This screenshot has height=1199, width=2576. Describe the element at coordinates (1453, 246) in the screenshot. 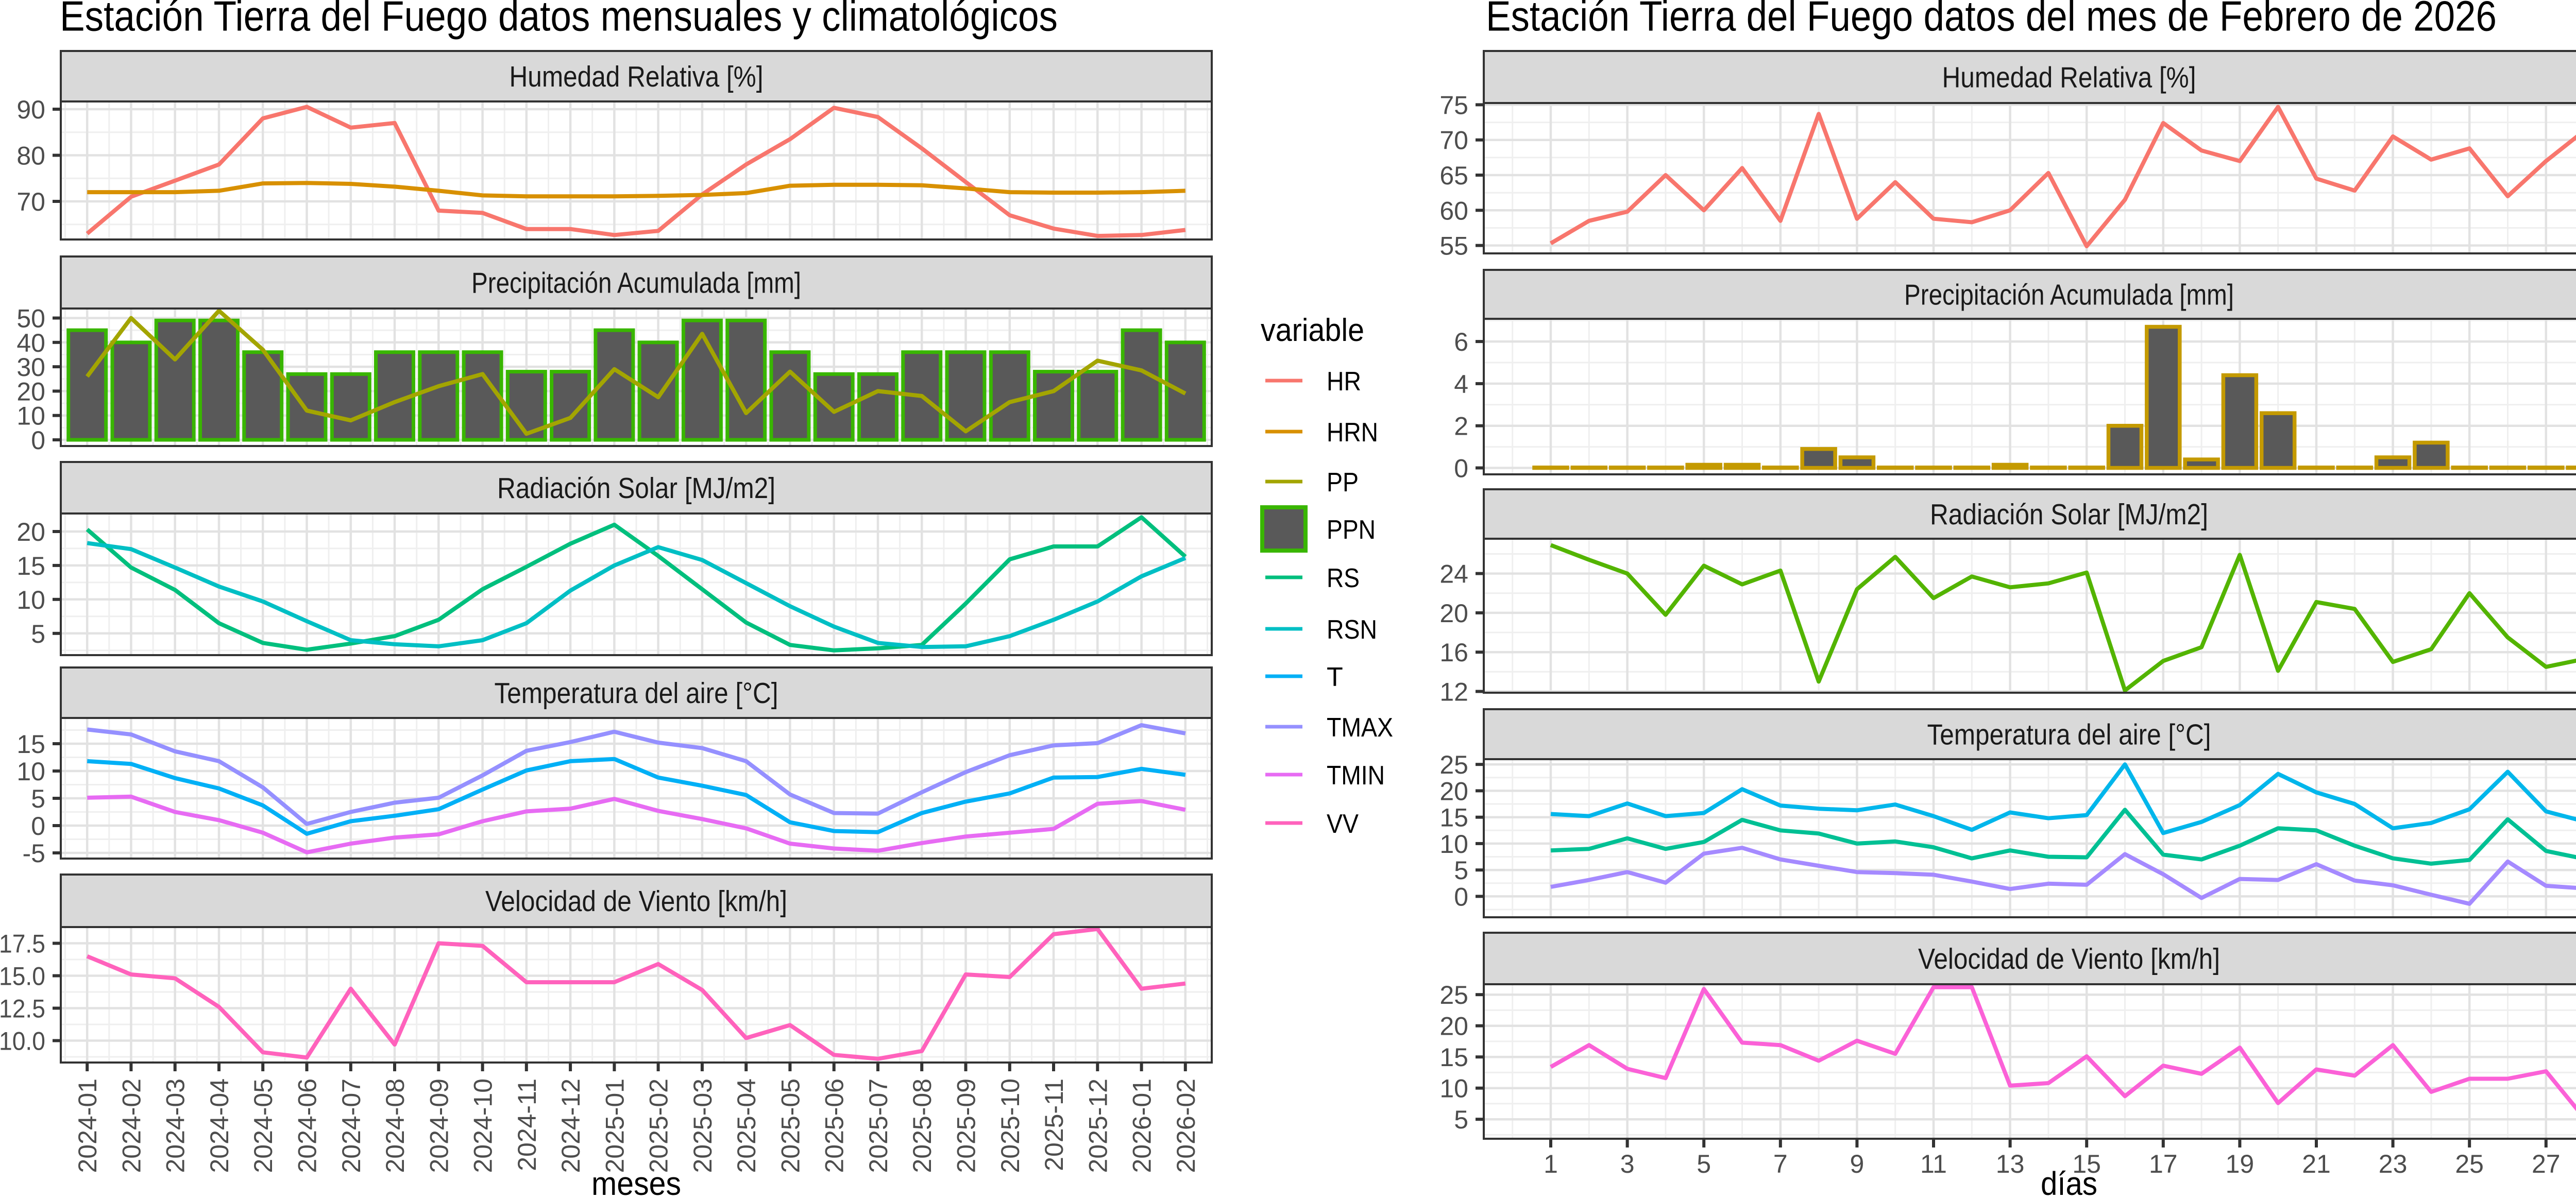

I see `svg-text: 55` at that location.